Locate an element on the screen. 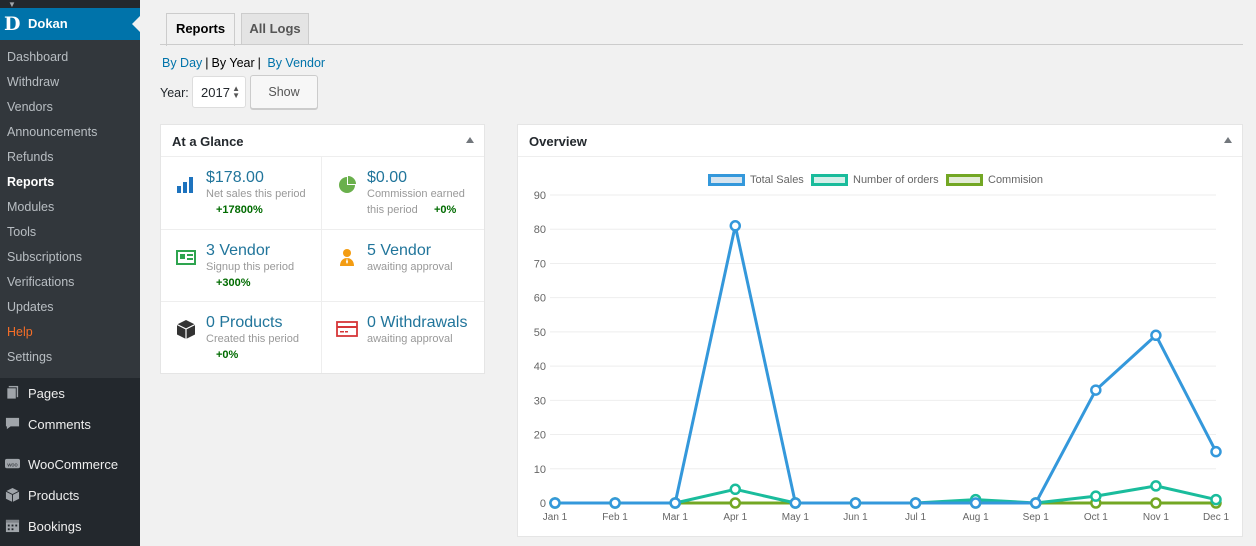 This screenshot has width=1256, height=546. legend-label-total-sales: Total Sales is located at coordinates (777, 180).